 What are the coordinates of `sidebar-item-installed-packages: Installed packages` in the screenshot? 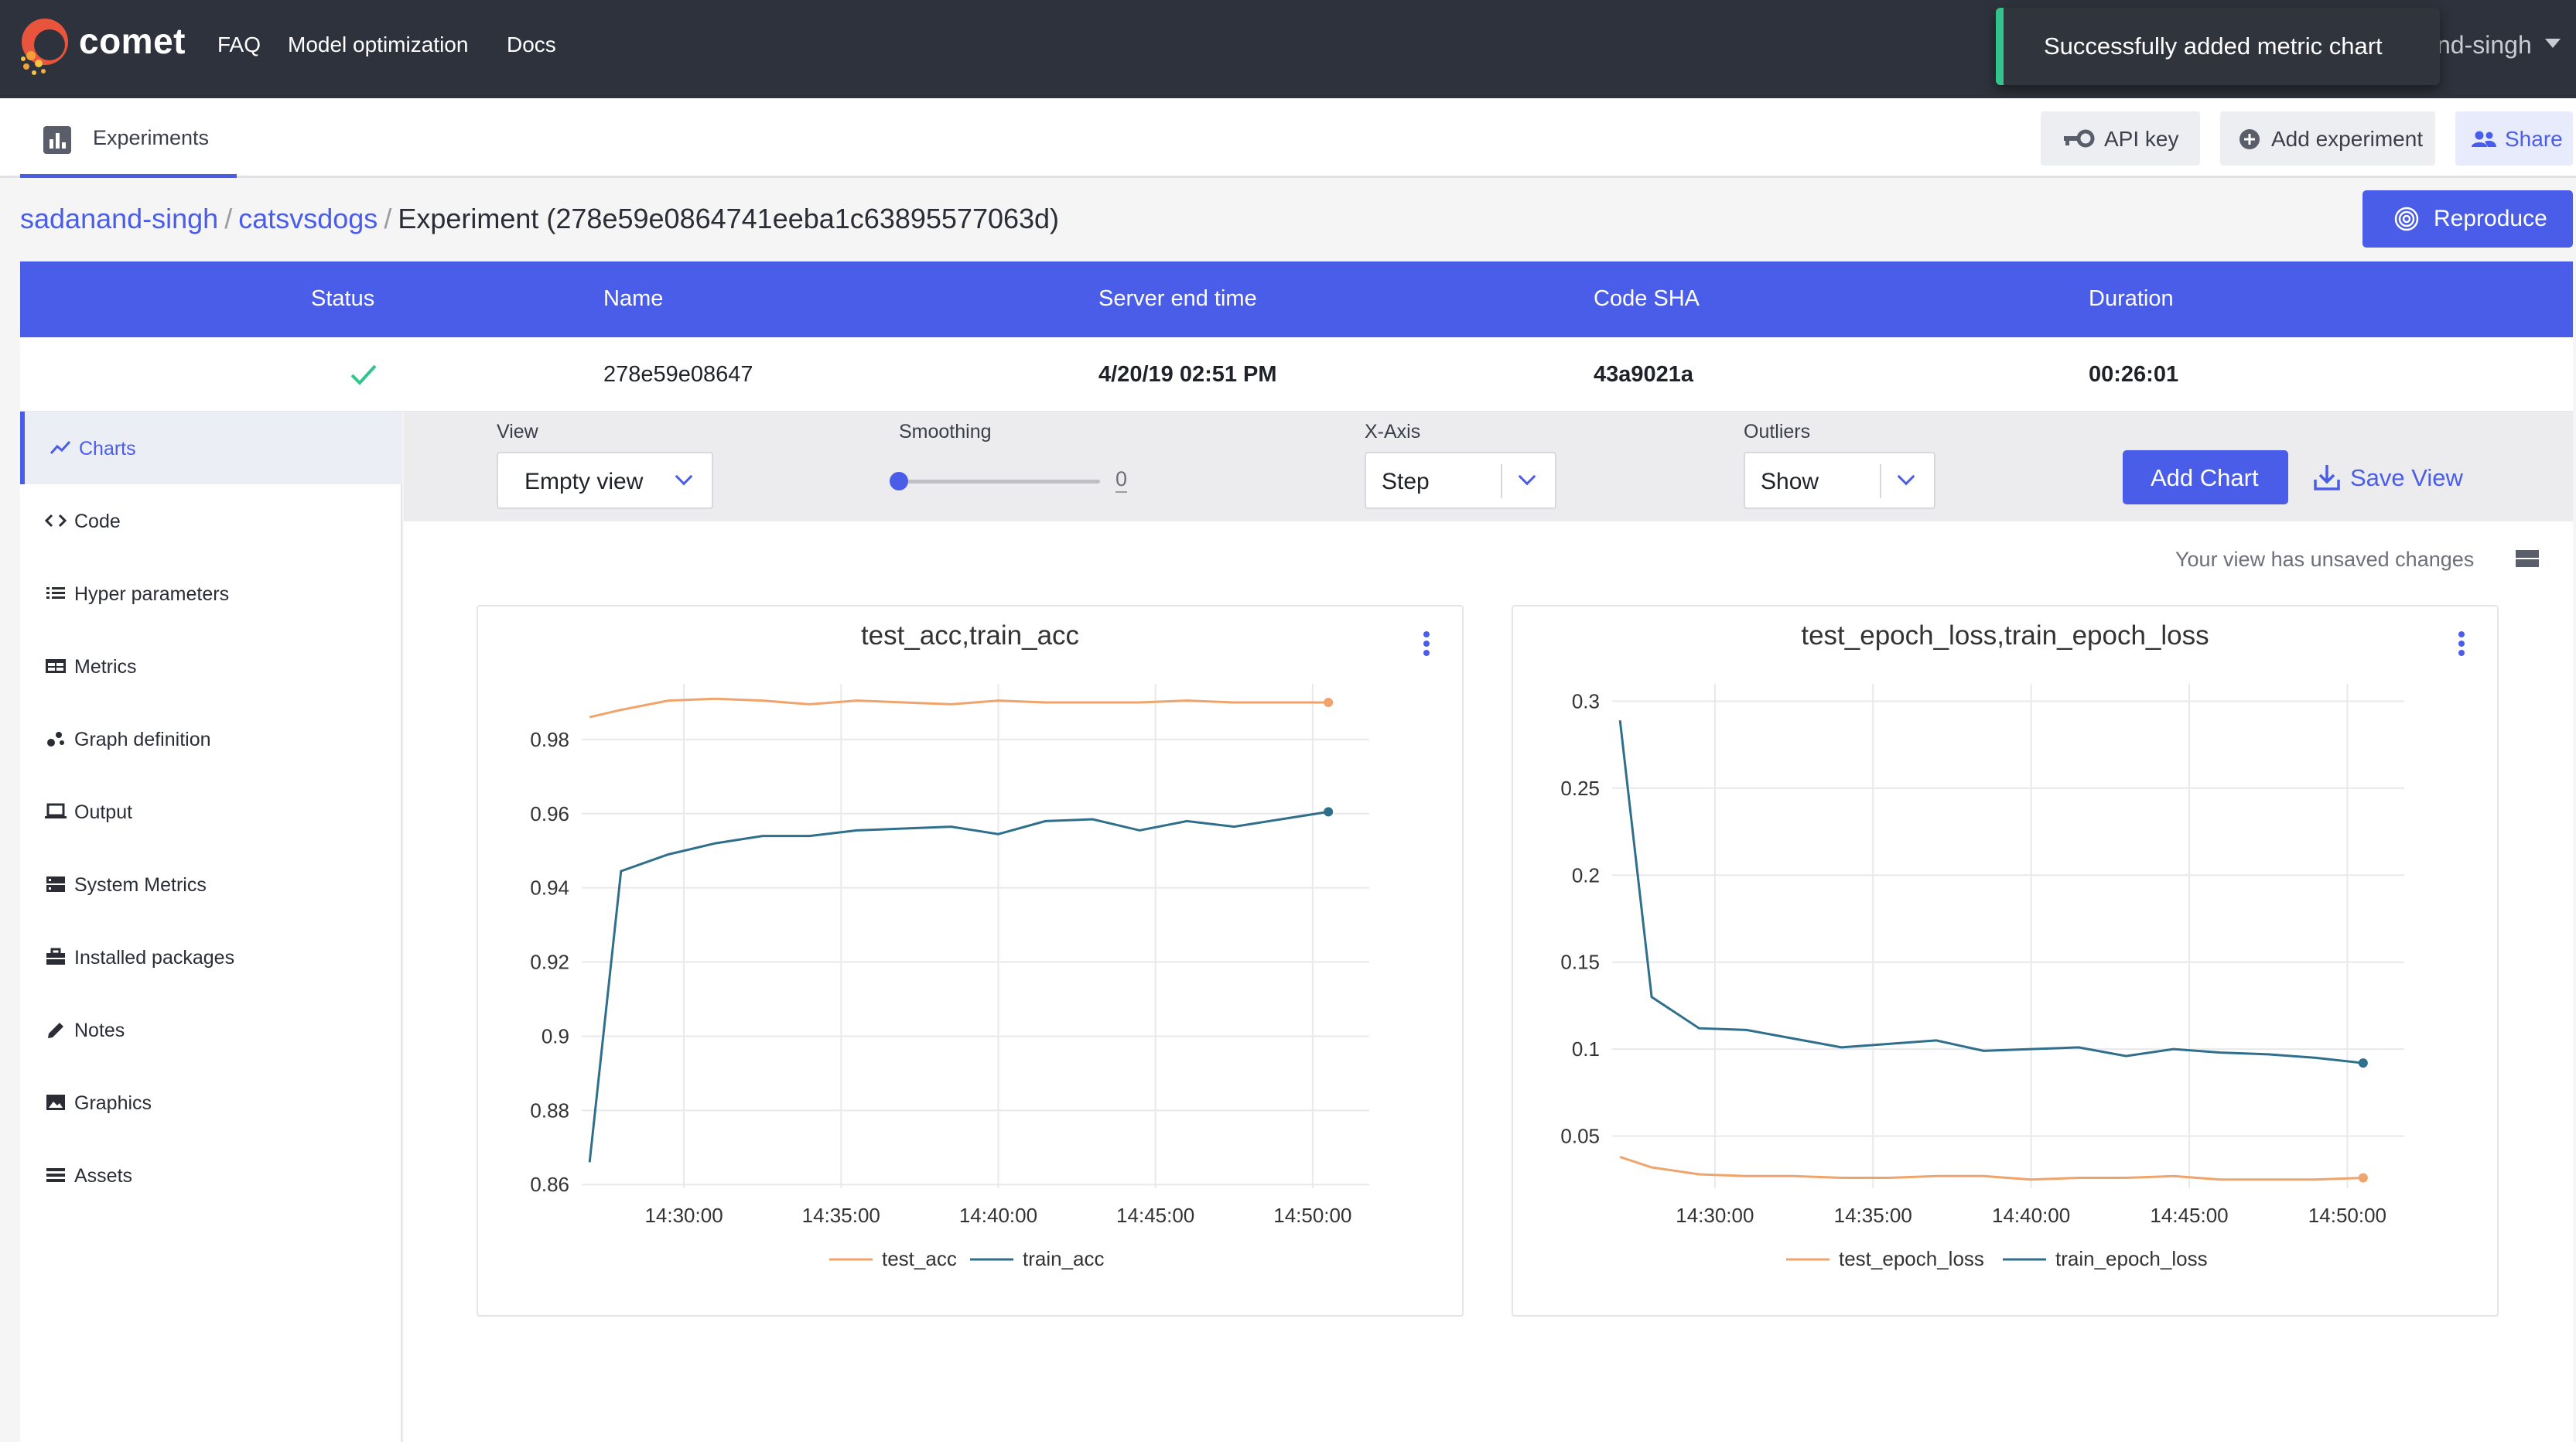 It's located at (211, 957).